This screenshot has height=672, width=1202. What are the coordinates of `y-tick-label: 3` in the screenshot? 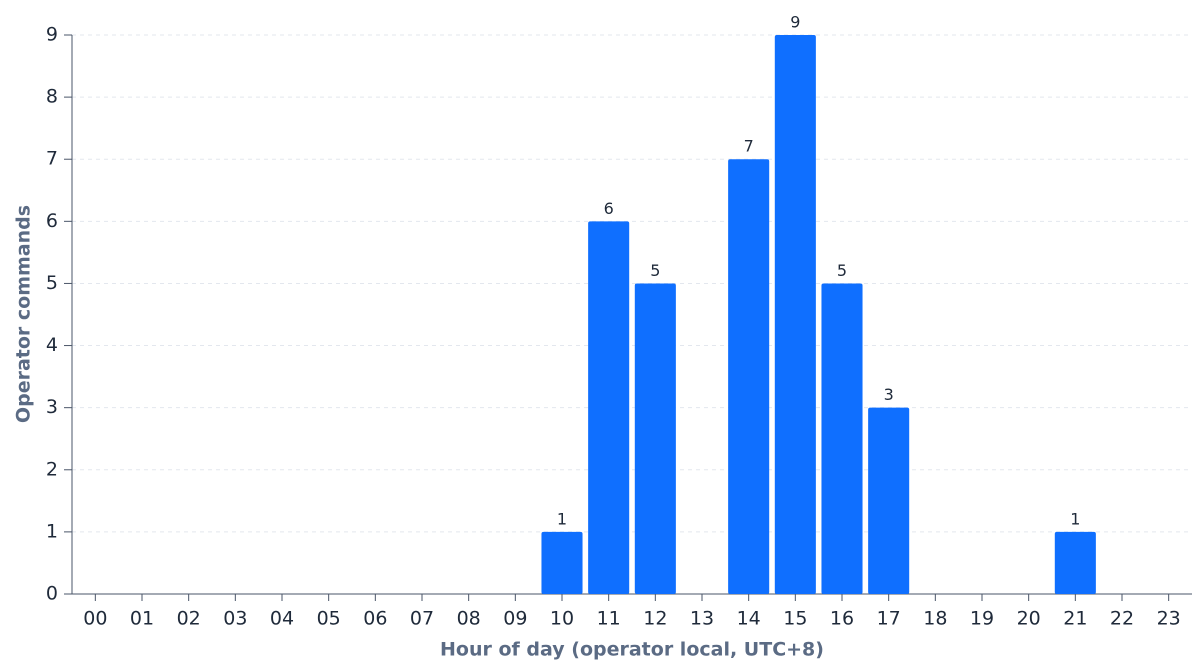 It's located at (52, 407).